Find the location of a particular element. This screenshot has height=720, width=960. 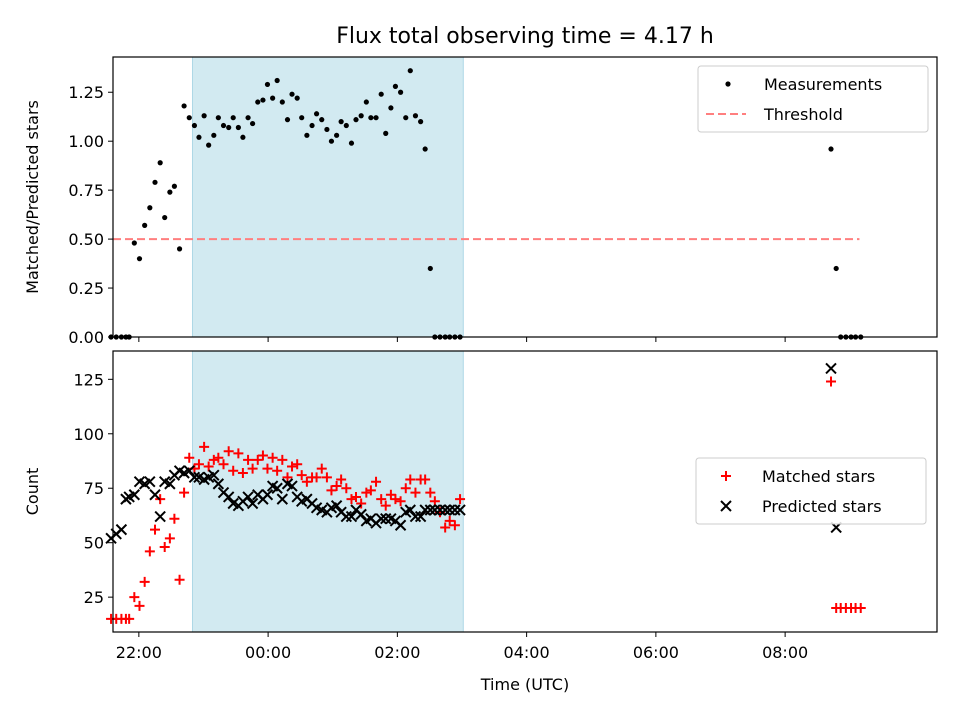

x-axis-label: Time (UTC) is located at coordinates (524, 684).